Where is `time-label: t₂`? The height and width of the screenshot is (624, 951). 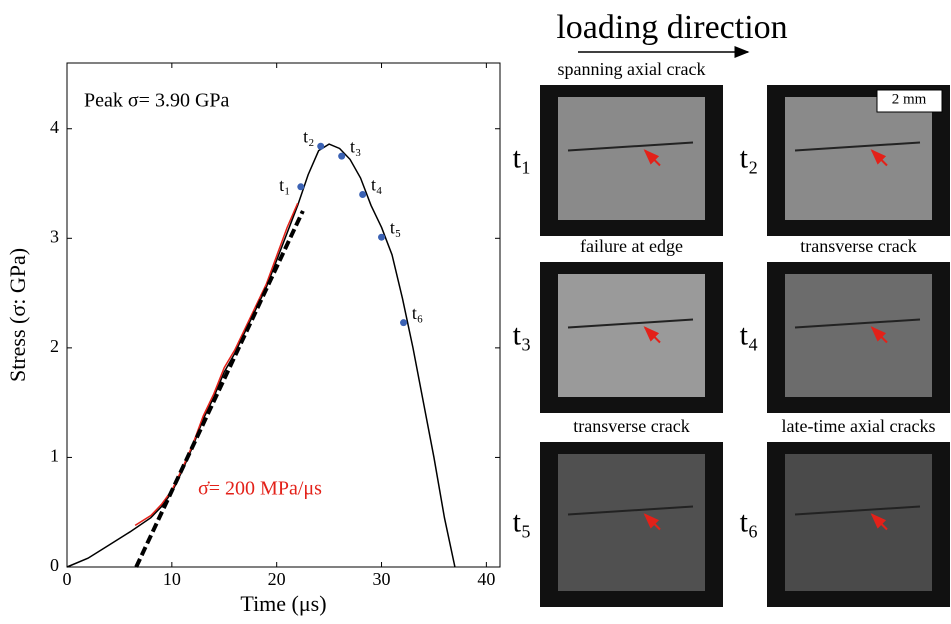 time-label: t₂ is located at coordinates (308, 136).